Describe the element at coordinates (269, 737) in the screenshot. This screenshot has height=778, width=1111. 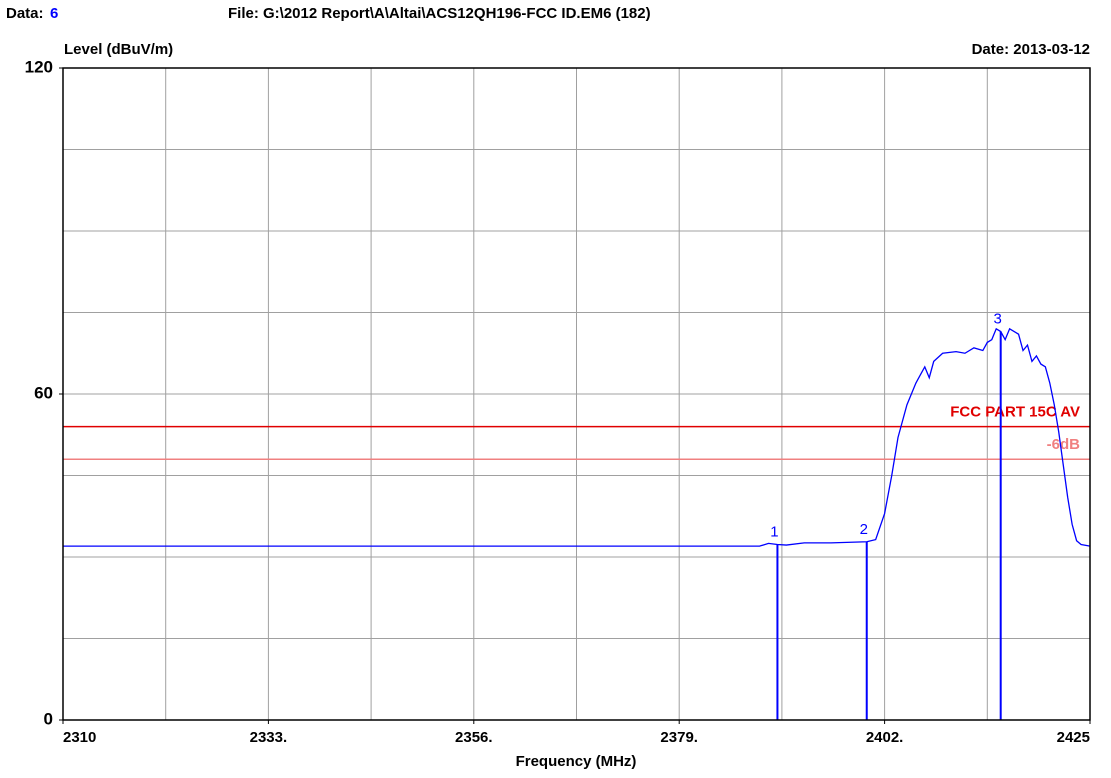
I see `x-tick-label: 2333.` at that location.